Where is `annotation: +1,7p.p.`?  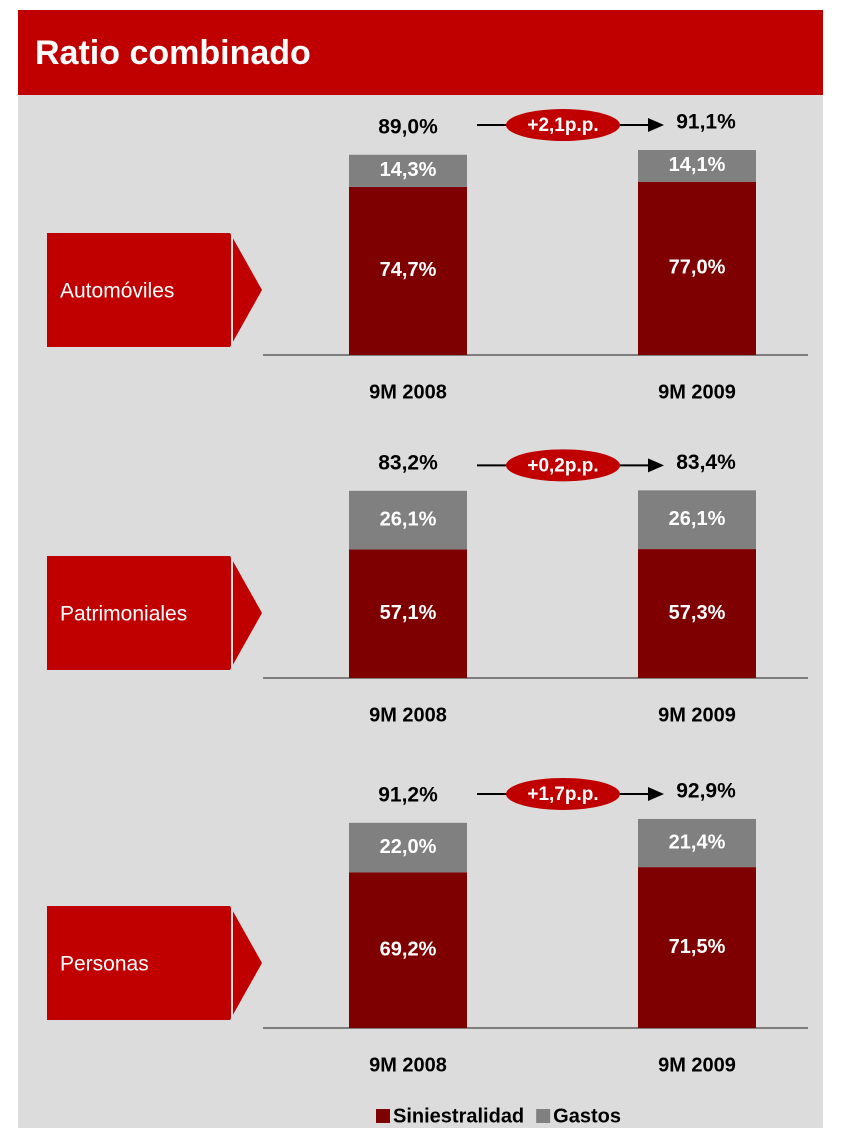 annotation: +1,7p.p. is located at coordinates (562, 794).